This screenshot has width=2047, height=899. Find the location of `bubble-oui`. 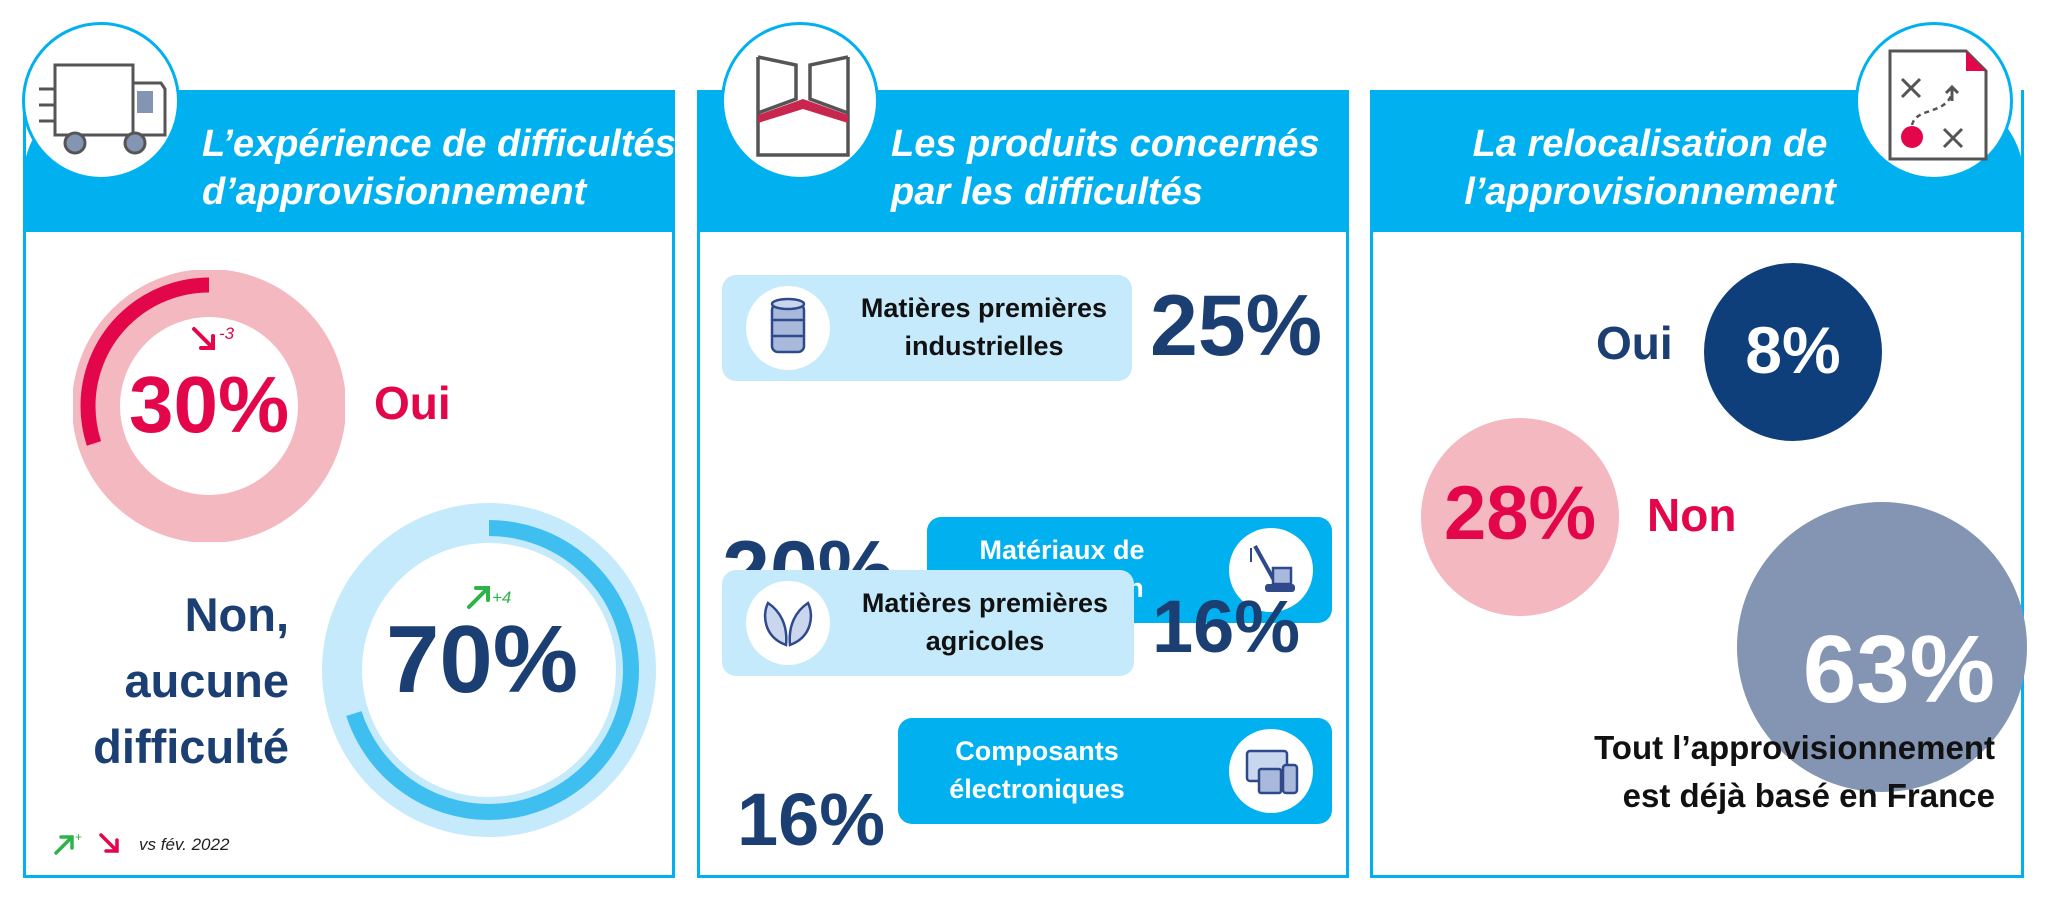

bubble-oui is located at coordinates (1793, 352).